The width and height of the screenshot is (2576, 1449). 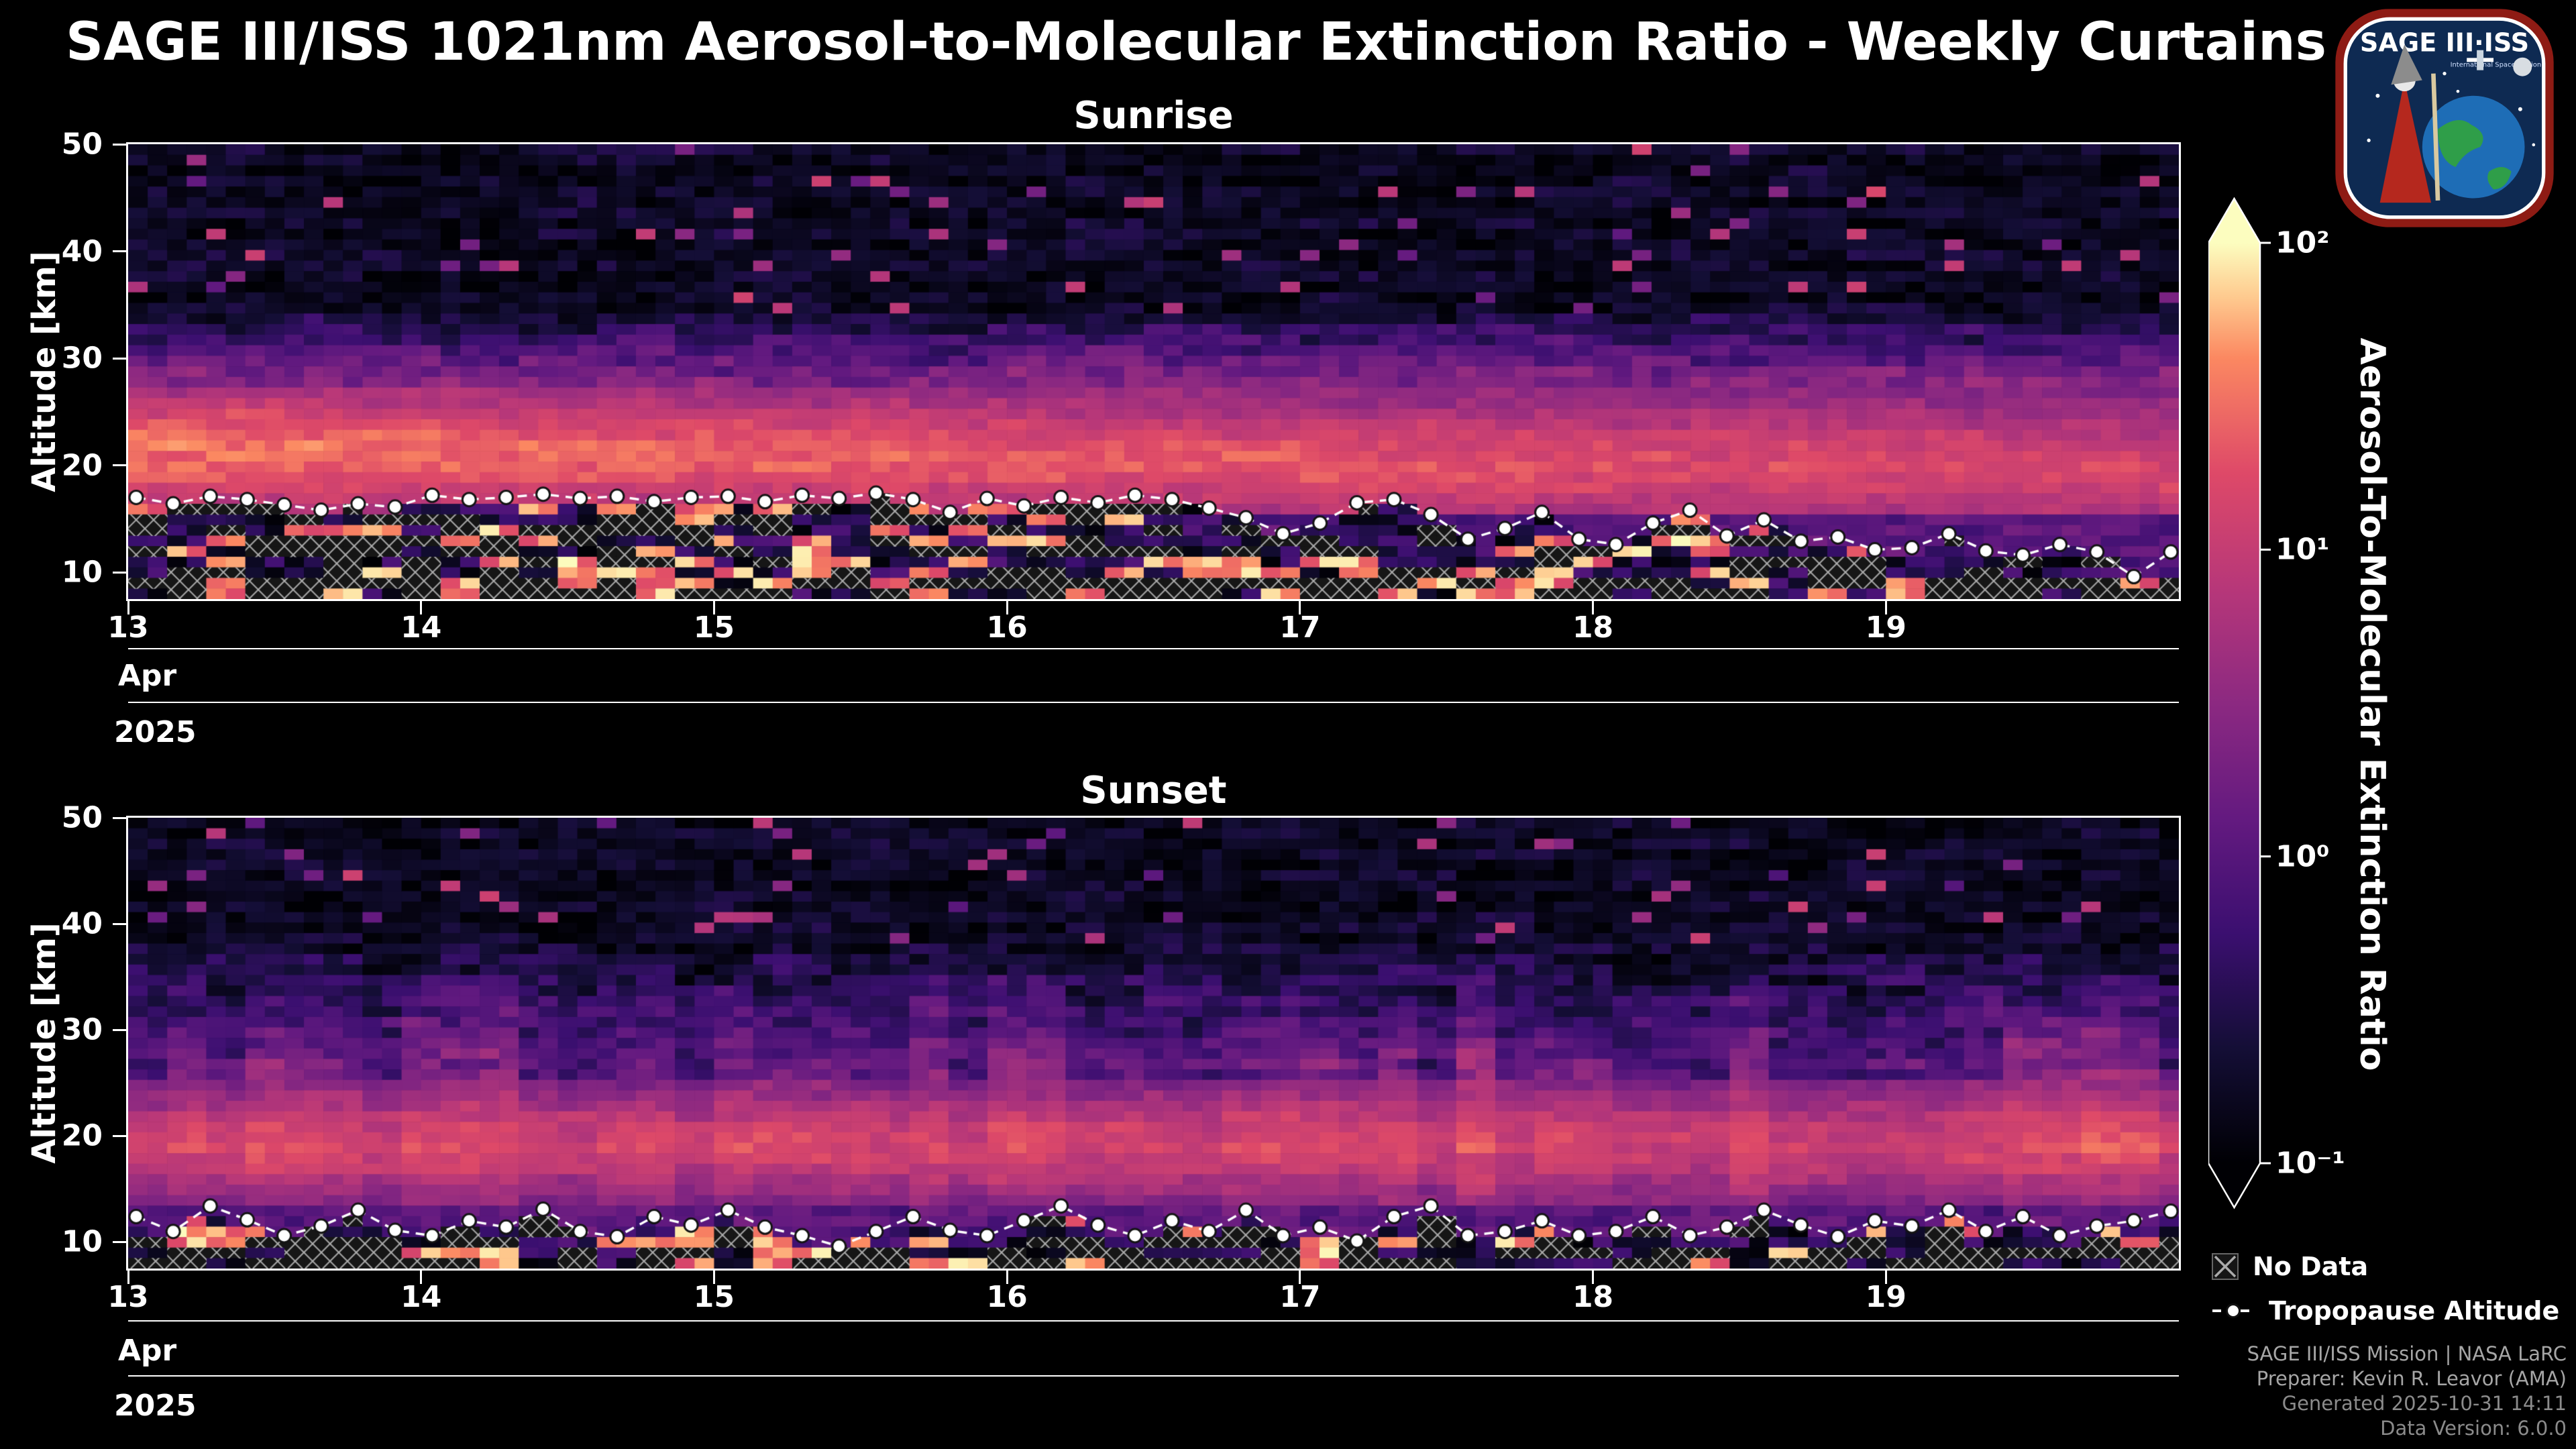 I want to click on colorbar-gradient, so click(x=2239, y=703).